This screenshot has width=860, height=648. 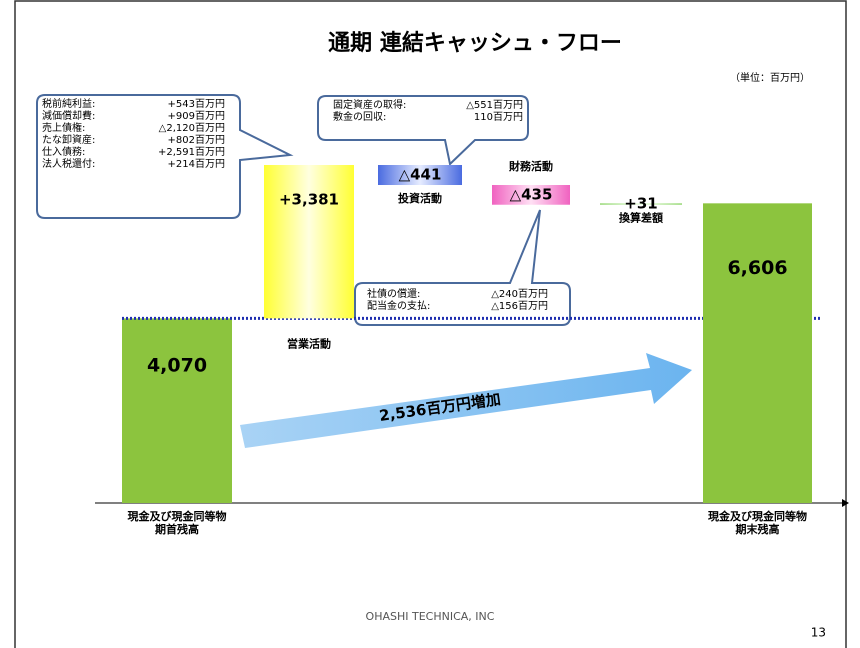 What do you see at coordinates (191, 152) in the screenshot?
I see `callout-value: +2,591百万円` at bounding box center [191, 152].